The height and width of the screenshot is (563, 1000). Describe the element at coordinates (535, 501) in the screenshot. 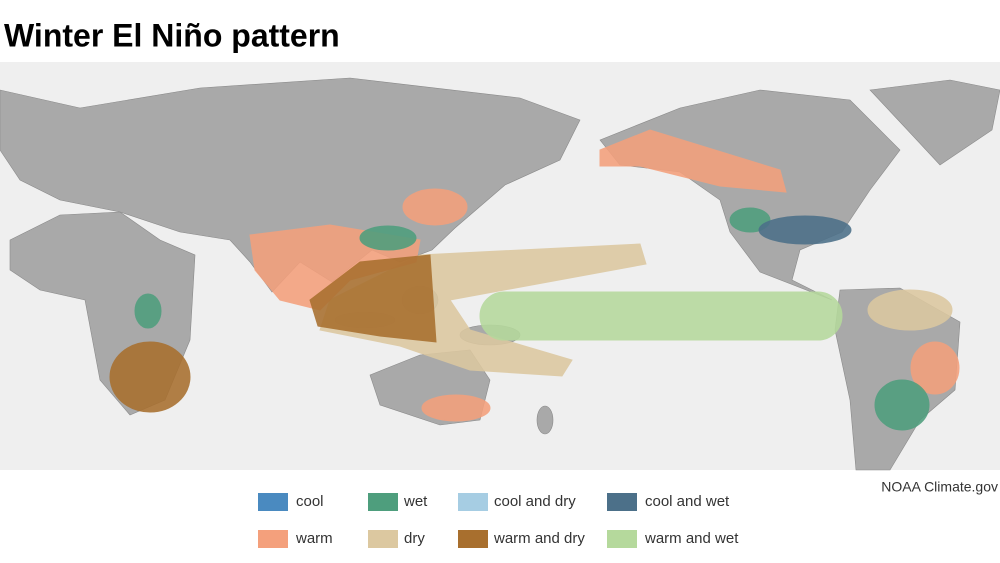

I see `legend-label: cool and dry` at that location.